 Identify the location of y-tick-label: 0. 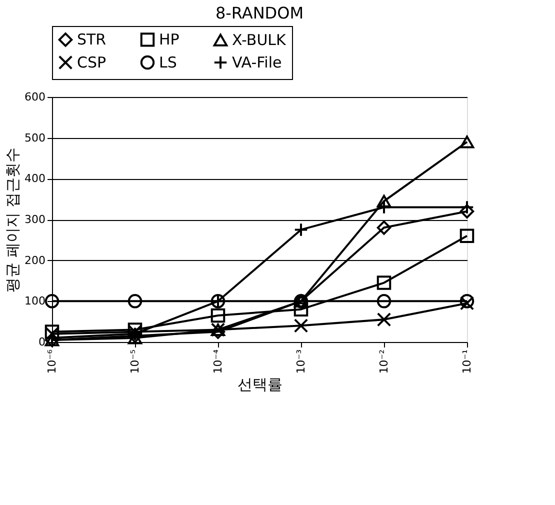
(42, 342).